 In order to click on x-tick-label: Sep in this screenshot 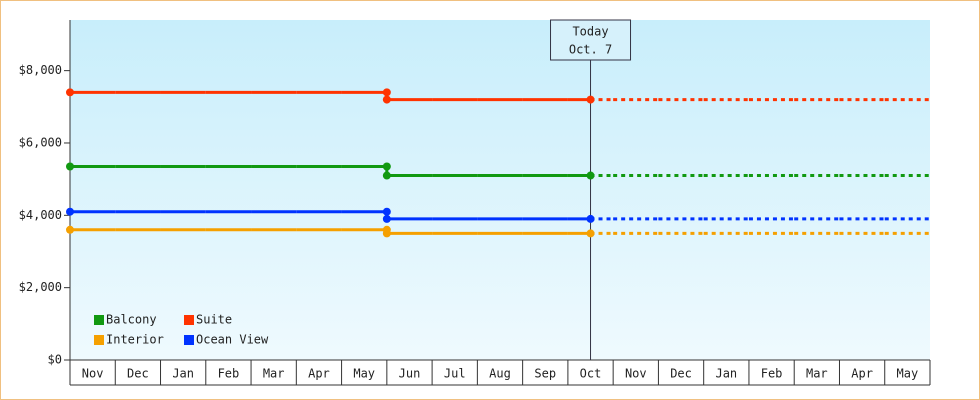, I will do `click(545, 374)`.